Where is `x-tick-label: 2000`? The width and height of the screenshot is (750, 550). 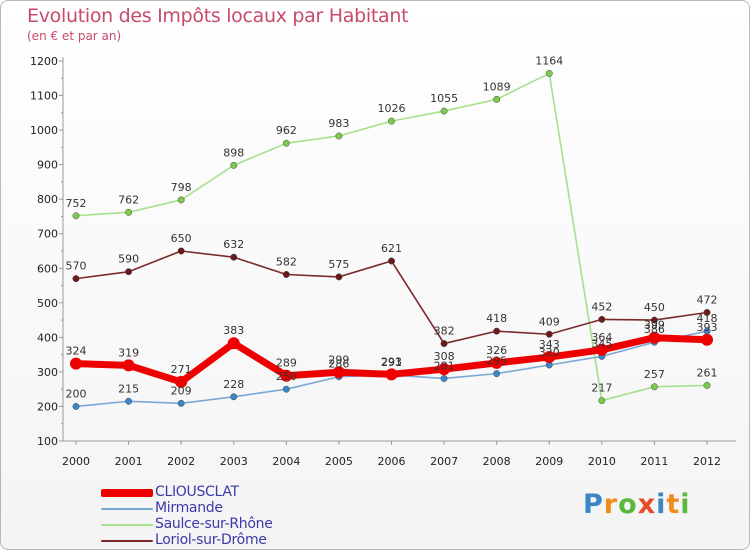 x-tick-label: 2000 is located at coordinates (76, 461).